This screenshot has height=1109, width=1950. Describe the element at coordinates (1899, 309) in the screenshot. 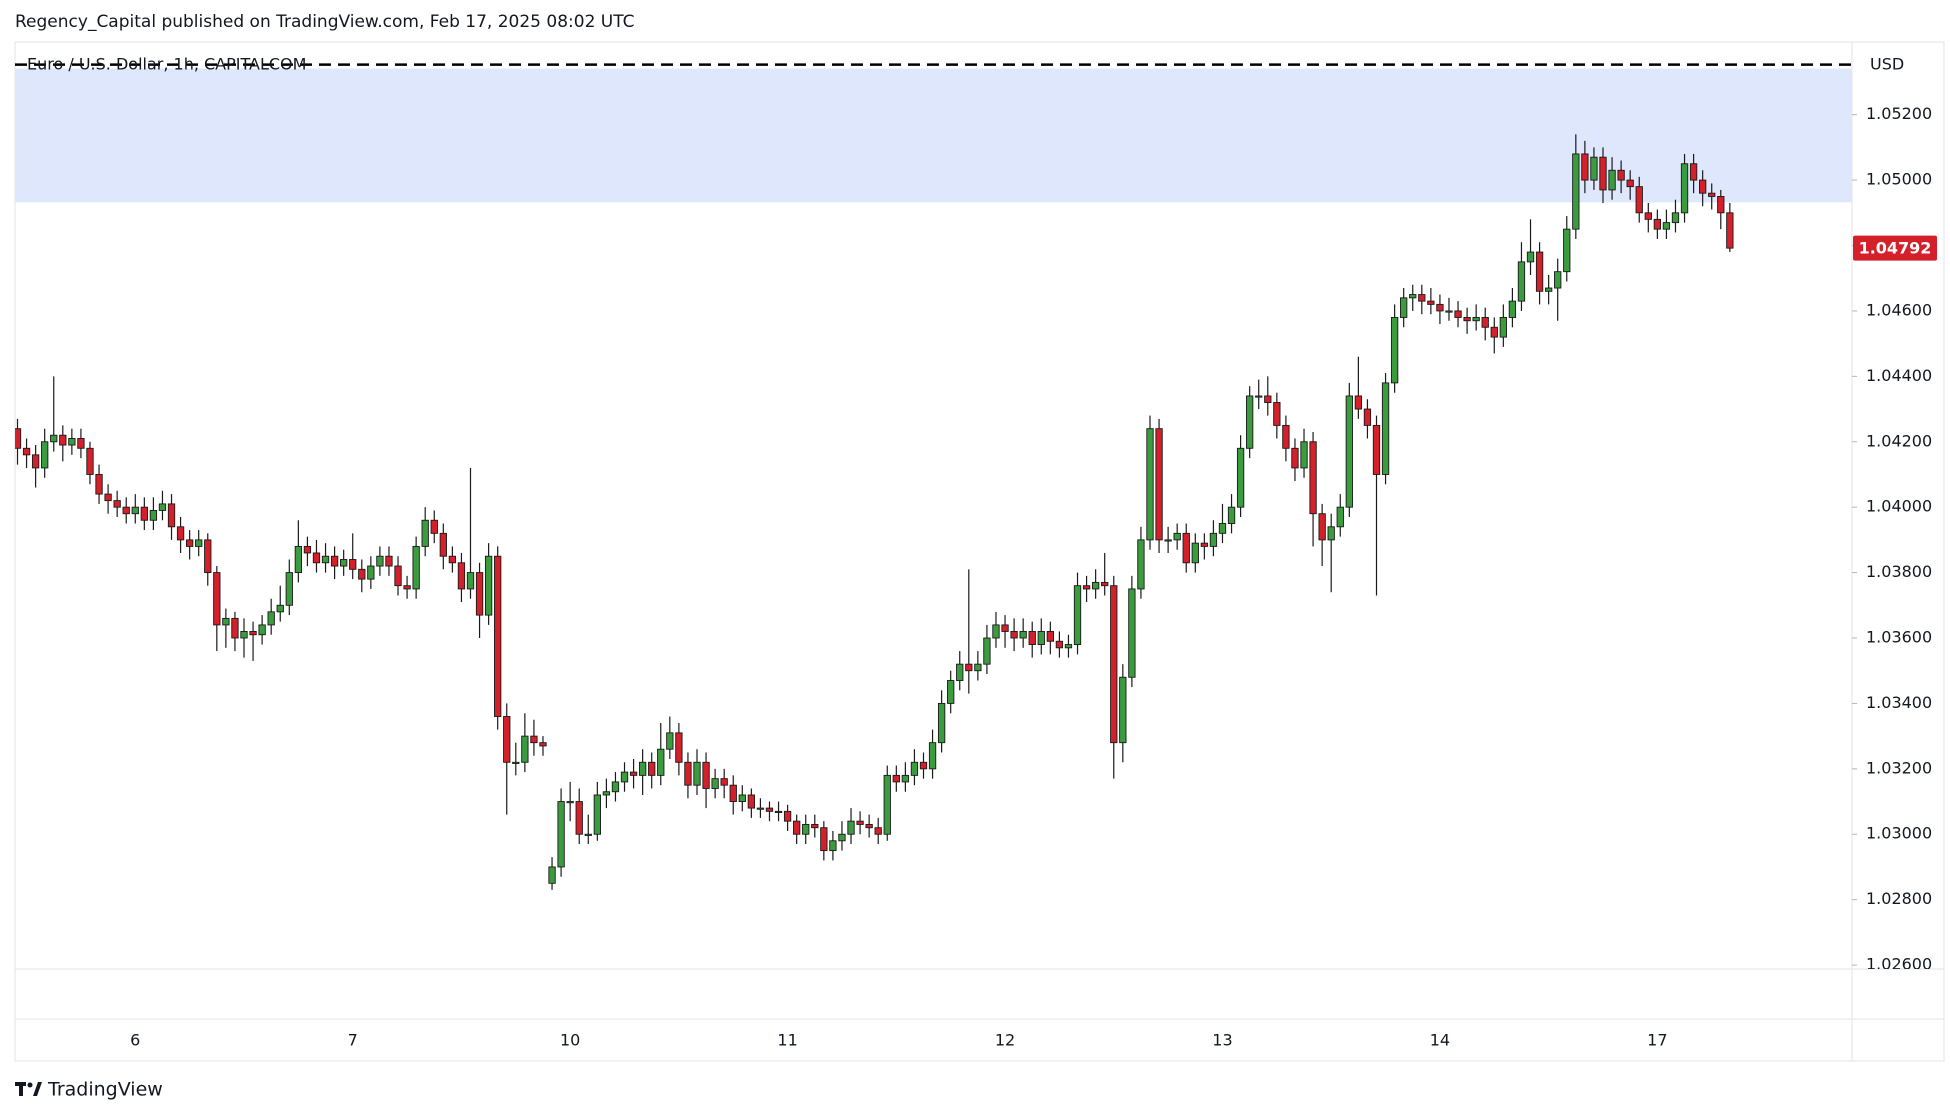

I see `y-tick-label: 1.04600` at that location.